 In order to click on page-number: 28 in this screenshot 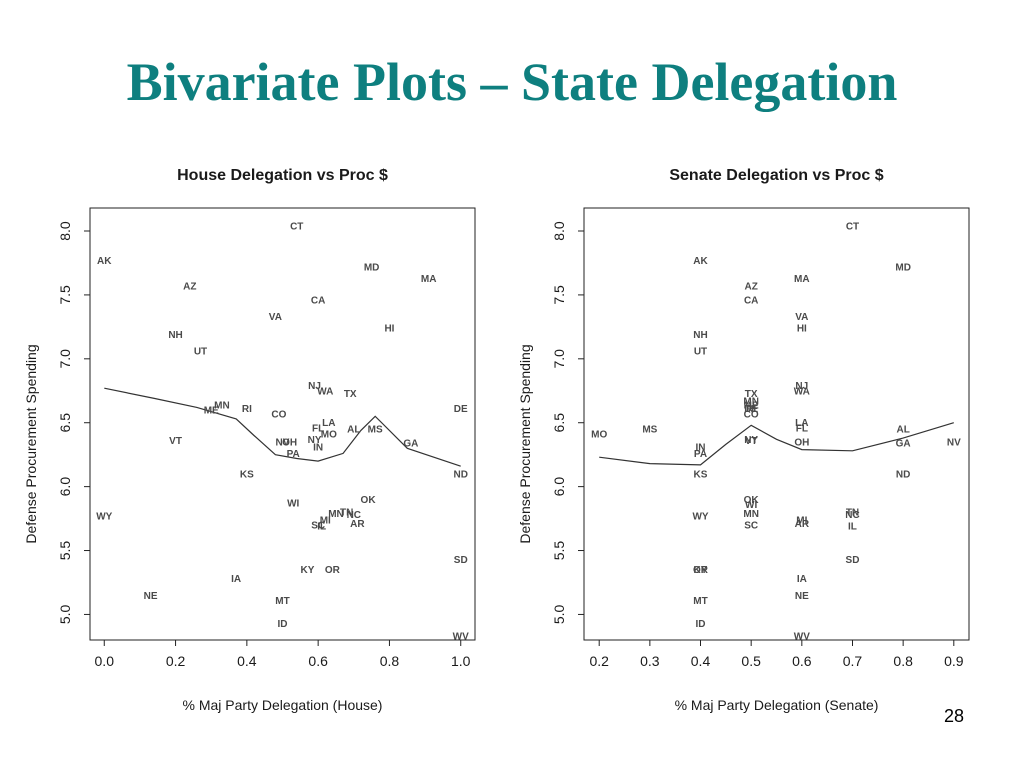, I will do `click(953, 716)`.